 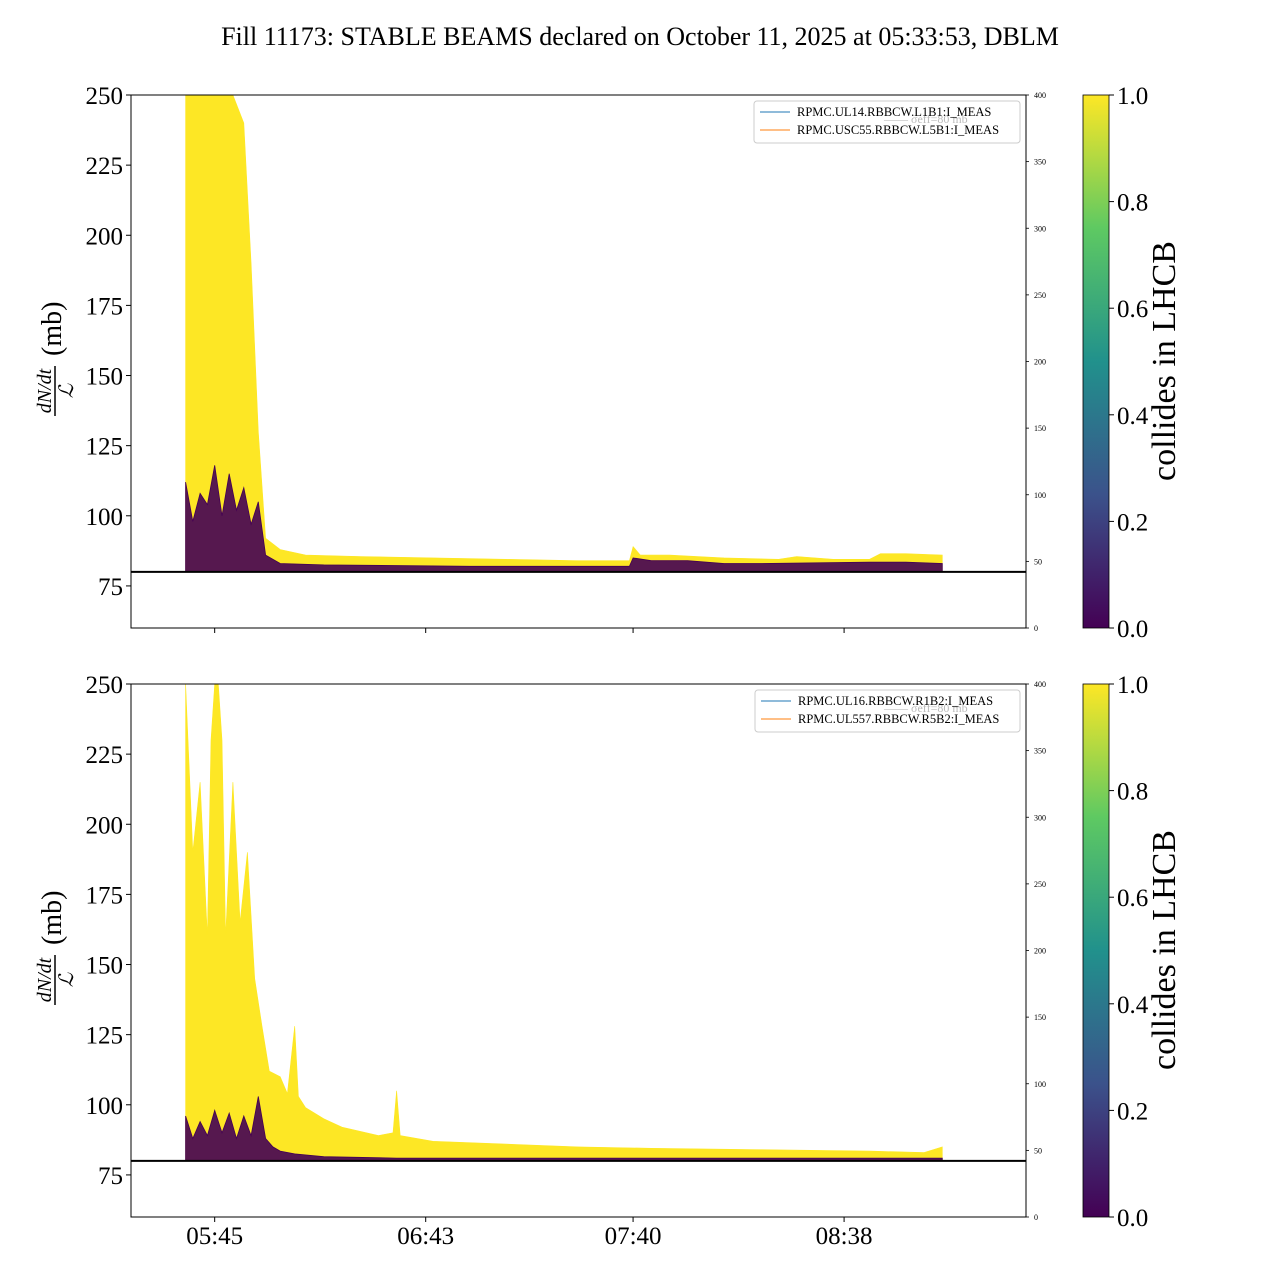 I want to click on legend-entry-0: RPMC.UL14.RBBCW.L1B1:I_MEAS, so click(x=894, y=112).